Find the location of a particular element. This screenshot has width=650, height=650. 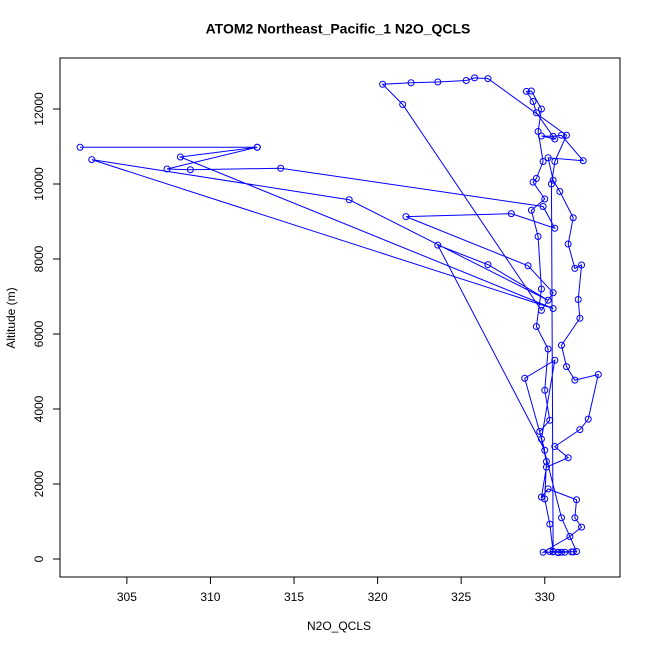

x-tick-label: 325 is located at coordinates (461, 597).